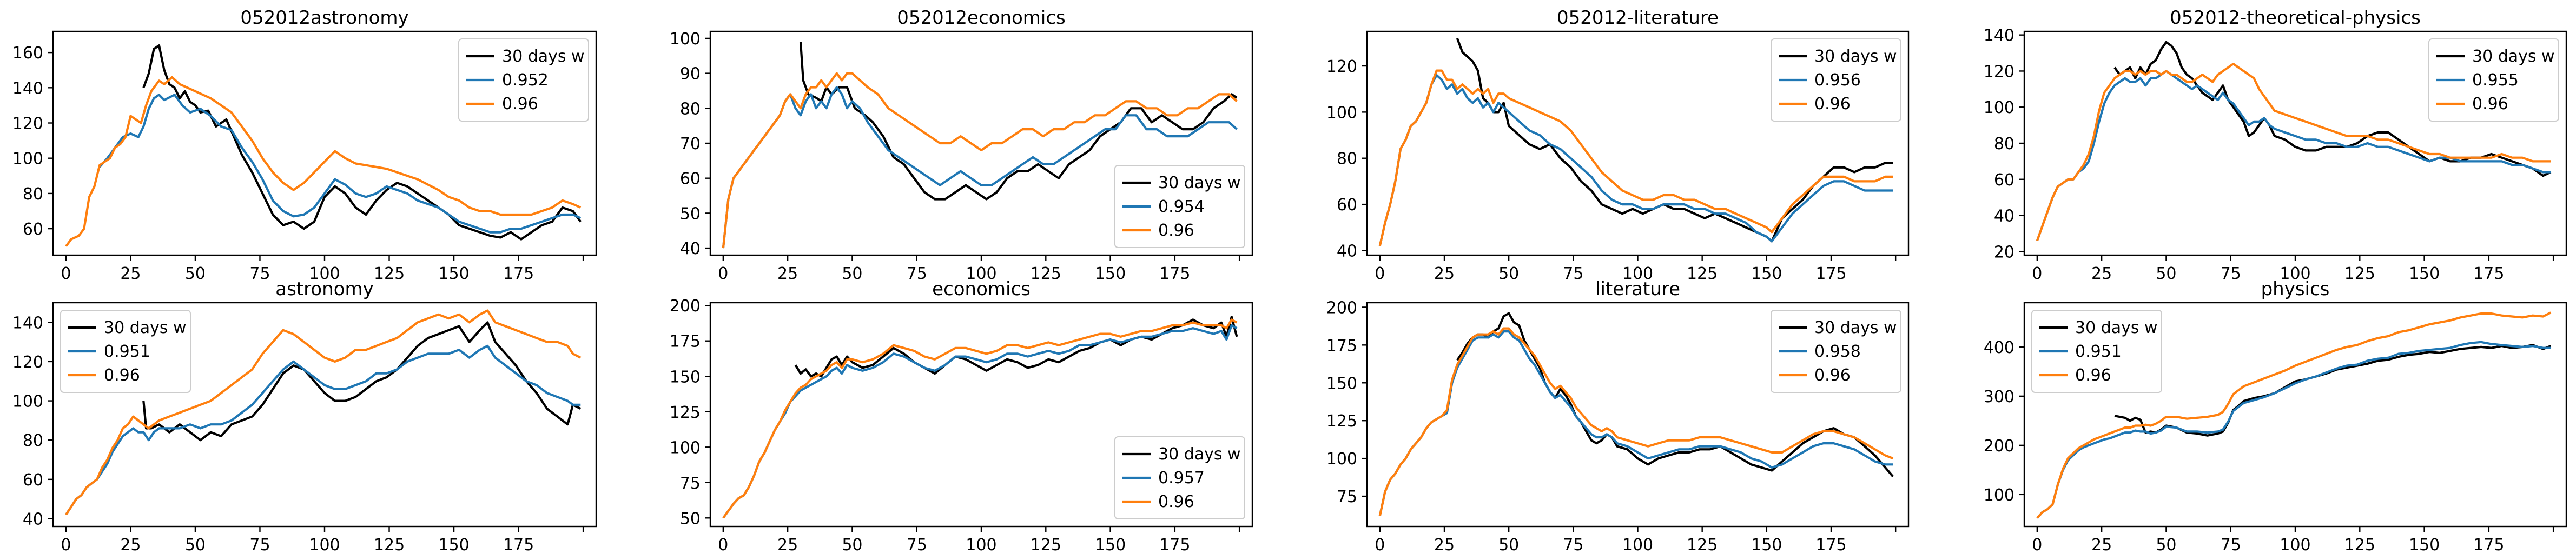 This screenshot has width=2576, height=560. What do you see at coordinates (2513, 57) in the screenshot?
I see `legend-label: 30 days w` at bounding box center [2513, 57].